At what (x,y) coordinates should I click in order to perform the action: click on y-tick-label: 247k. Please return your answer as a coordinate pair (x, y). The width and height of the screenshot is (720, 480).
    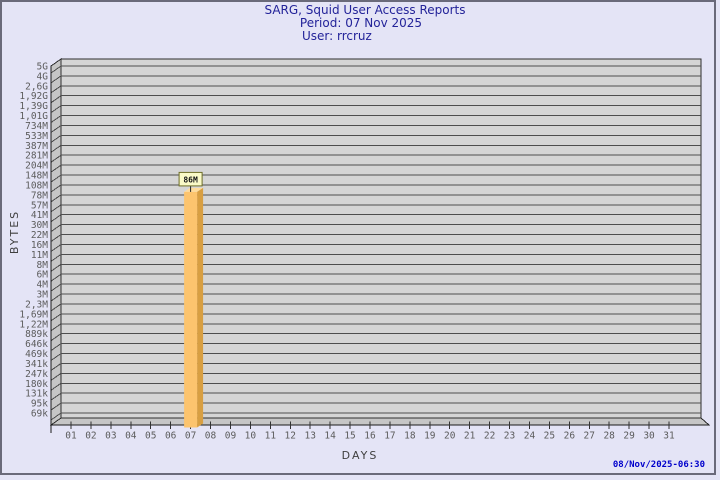
    Looking at the image, I should click on (36, 374).